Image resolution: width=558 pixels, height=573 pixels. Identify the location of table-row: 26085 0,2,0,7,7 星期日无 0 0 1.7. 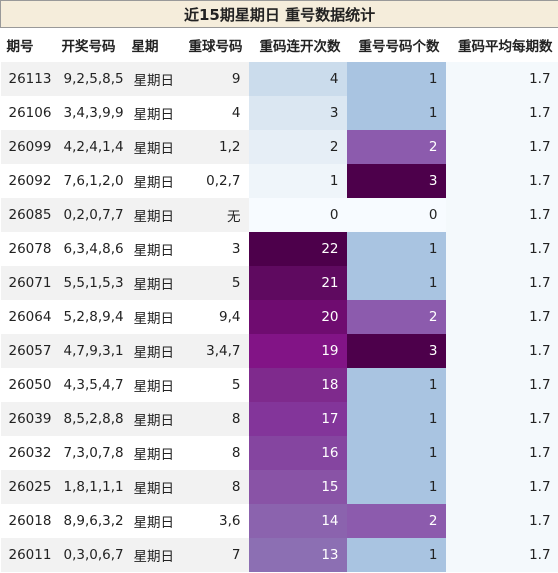
(279, 215).